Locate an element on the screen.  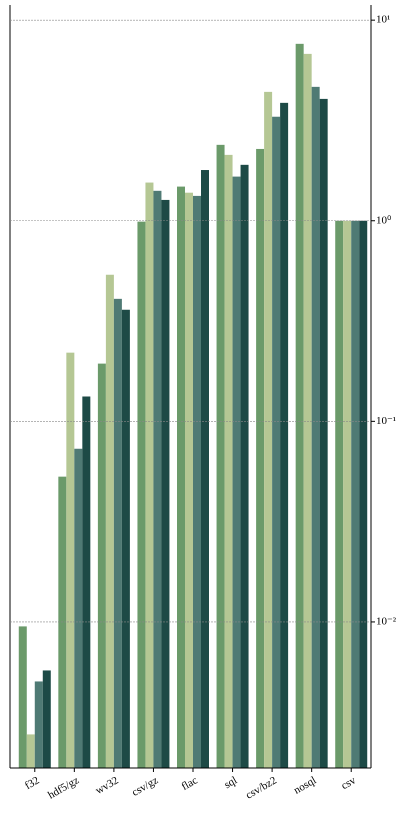
x-tick-label: csv/gz is located at coordinates (145, 786).